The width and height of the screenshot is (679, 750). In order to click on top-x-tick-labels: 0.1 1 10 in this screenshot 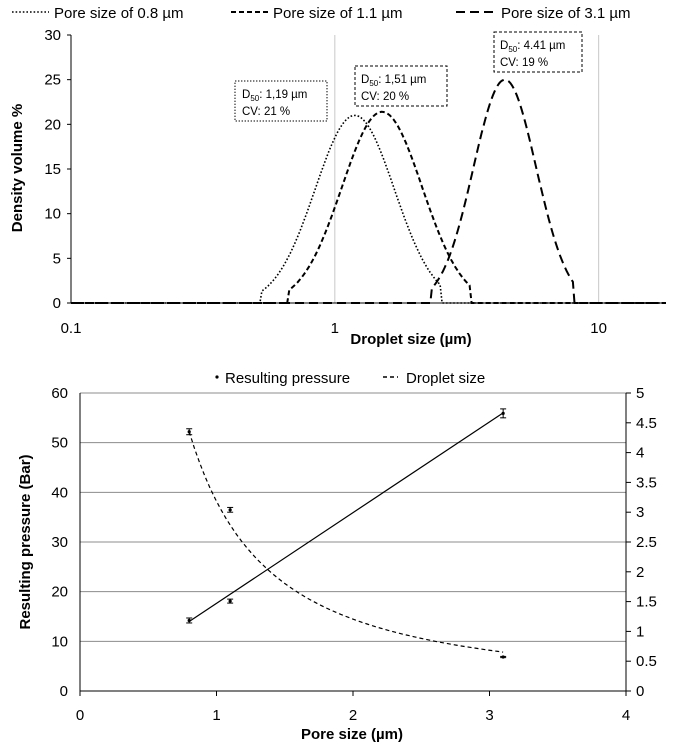, I will do `click(334, 328)`.